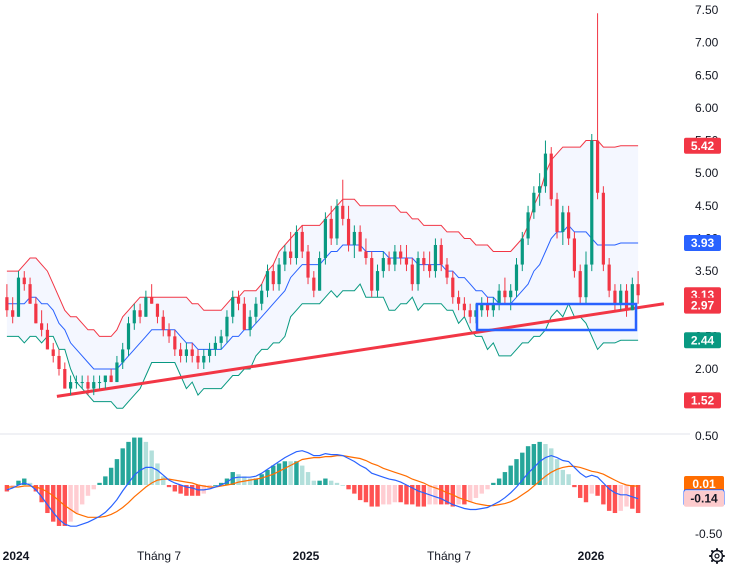 The image size is (731, 567). Describe the element at coordinates (702, 400) in the screenshot. I see `price-badge: 1.52` at that location.